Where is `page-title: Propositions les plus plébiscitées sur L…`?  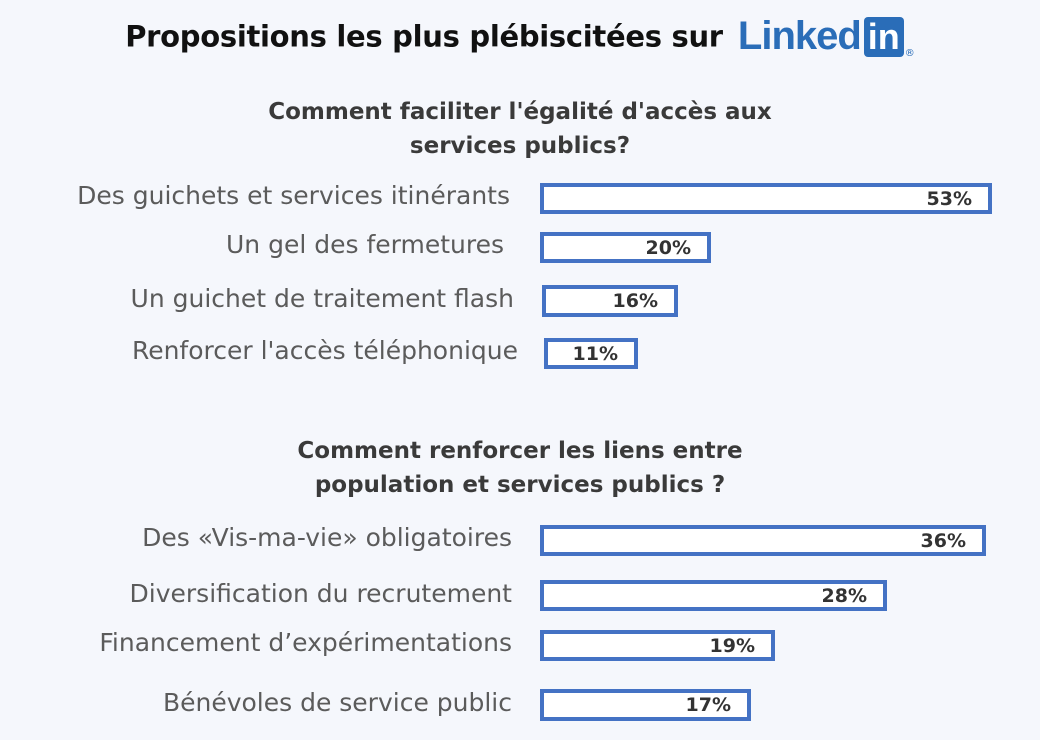 page-title: Propositions les plus plébiscitées sur L… is located at coordinates (520, 36).